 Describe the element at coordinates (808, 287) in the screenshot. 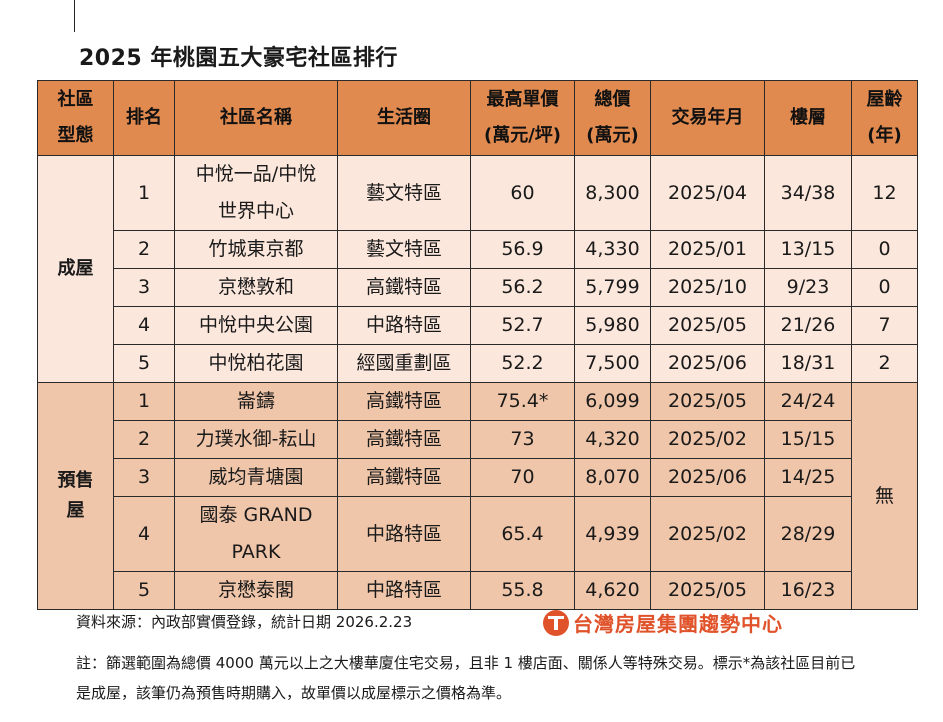

I see `floor-cell: 9/23` at that location.